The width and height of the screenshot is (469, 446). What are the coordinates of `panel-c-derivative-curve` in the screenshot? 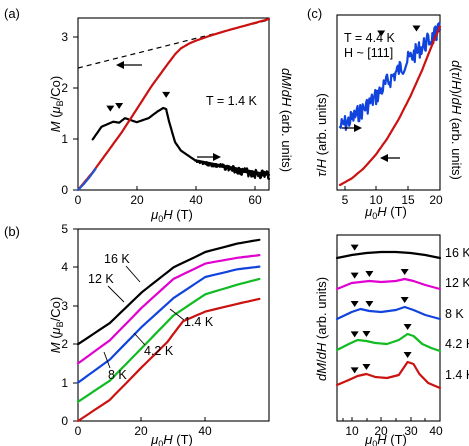 It's located at (390, 76).